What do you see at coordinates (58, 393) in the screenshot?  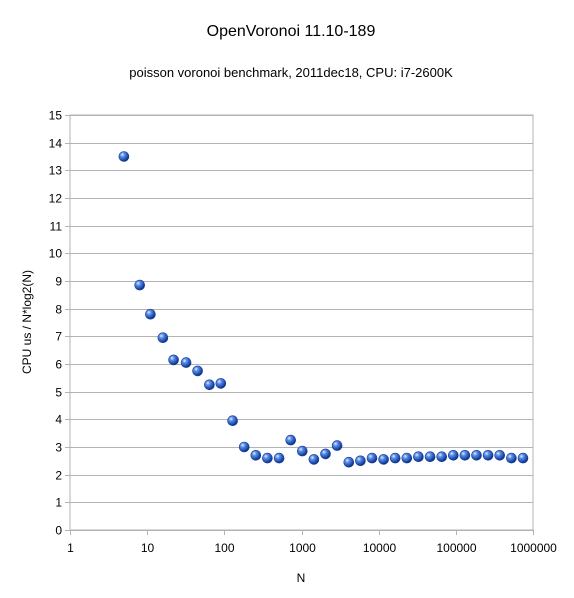 I see `y-tick-label: 5` at bounding box center [58, 393].